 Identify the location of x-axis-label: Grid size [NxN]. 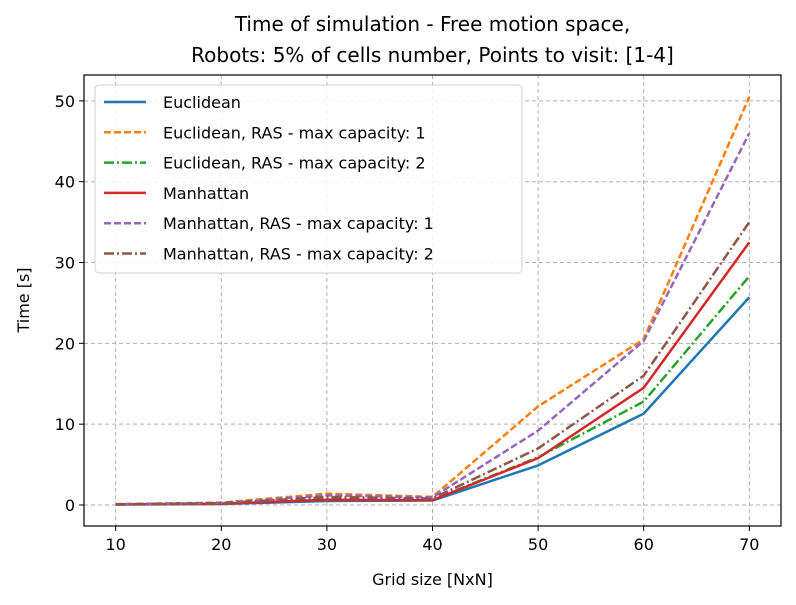
(432, 579).